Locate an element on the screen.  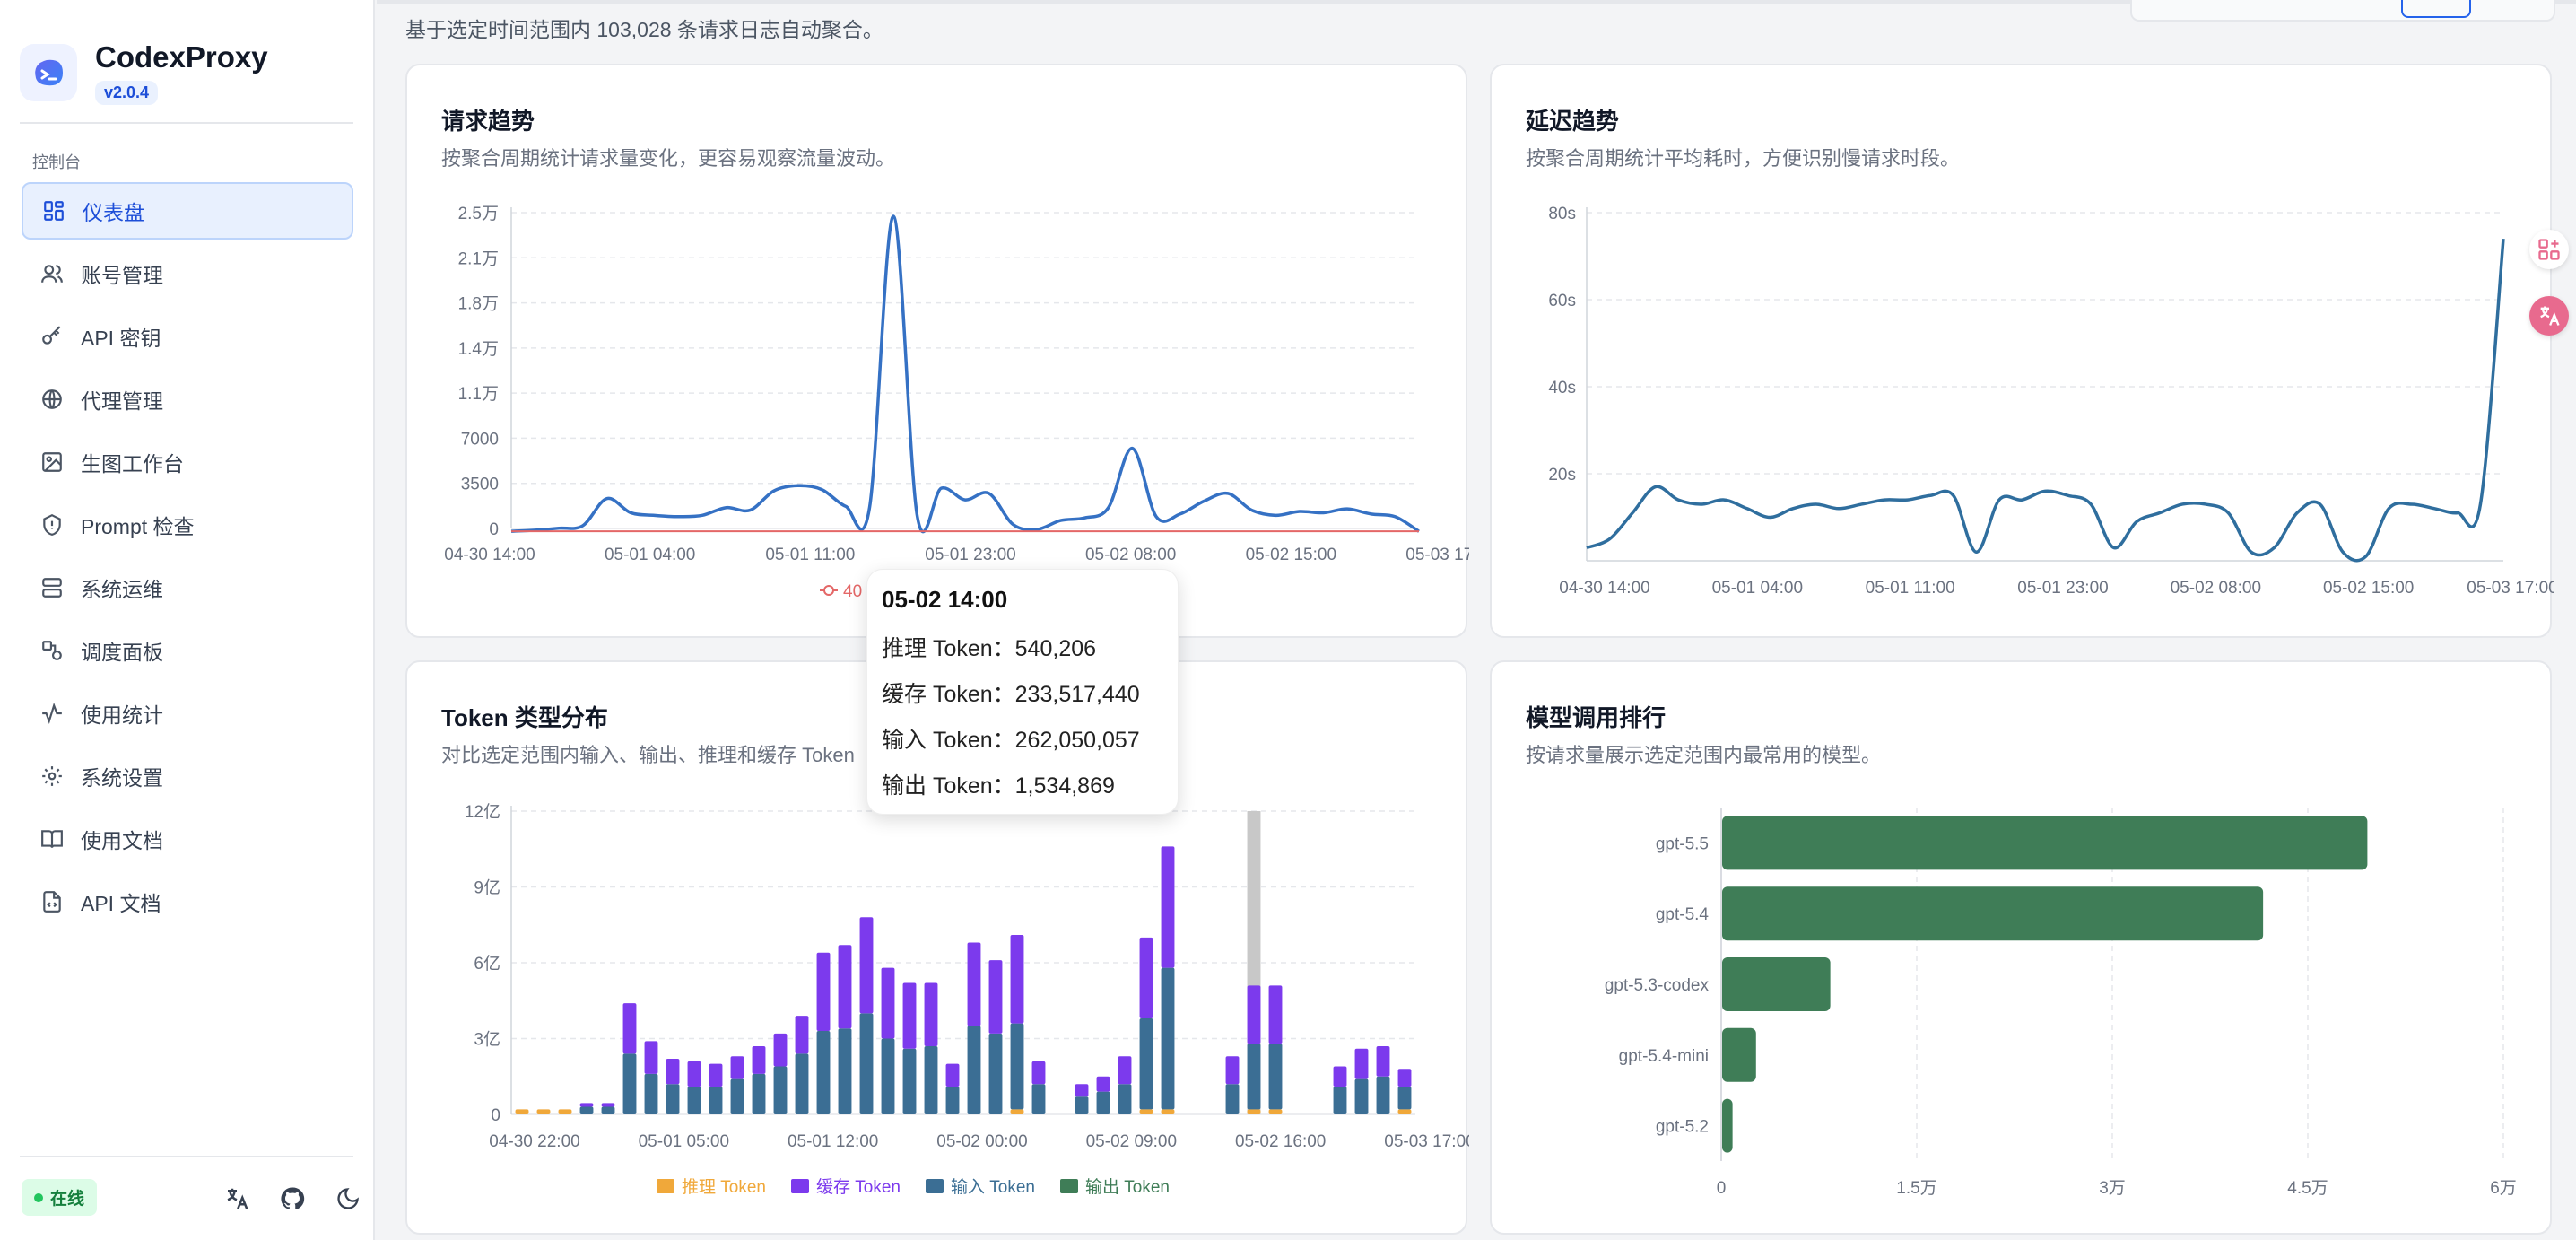
category-label: gpt-5.4-mini is located at coordinates (1664, 1056).